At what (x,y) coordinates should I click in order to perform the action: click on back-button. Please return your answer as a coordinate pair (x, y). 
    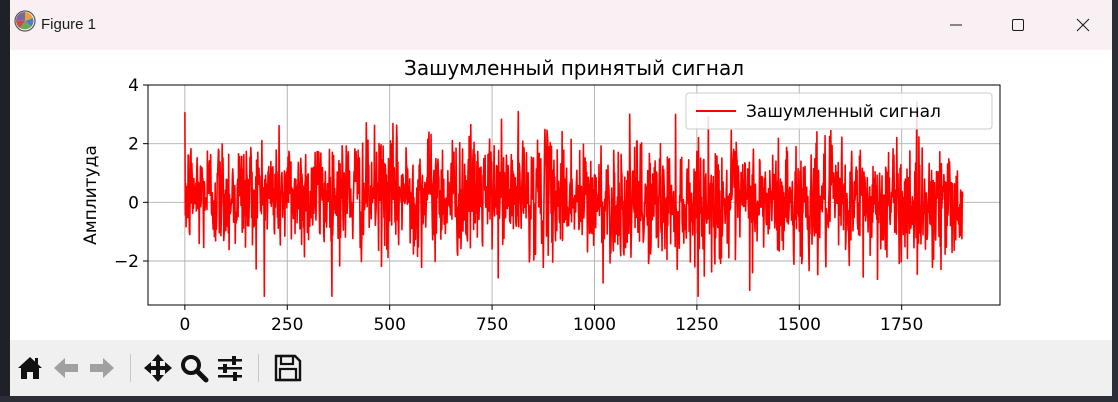
    Looking at the image, I should click on (66, 368).